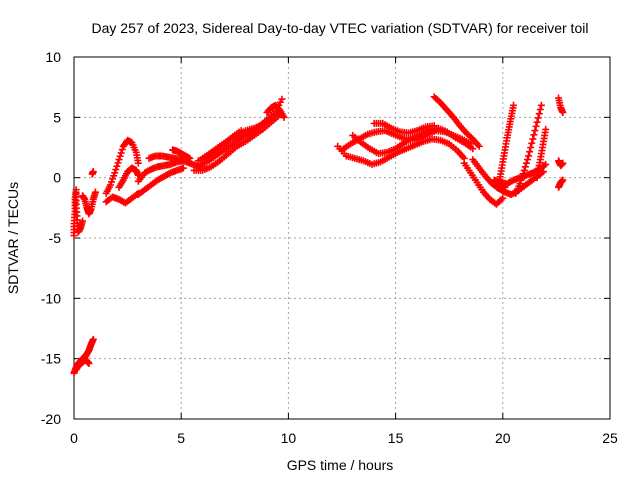 Image resolution: width=640 pixels, height=480 pixels. Describe the element at coordinates (404, 128) in the screenshot. I see `series-arc-14to17h` at that location.